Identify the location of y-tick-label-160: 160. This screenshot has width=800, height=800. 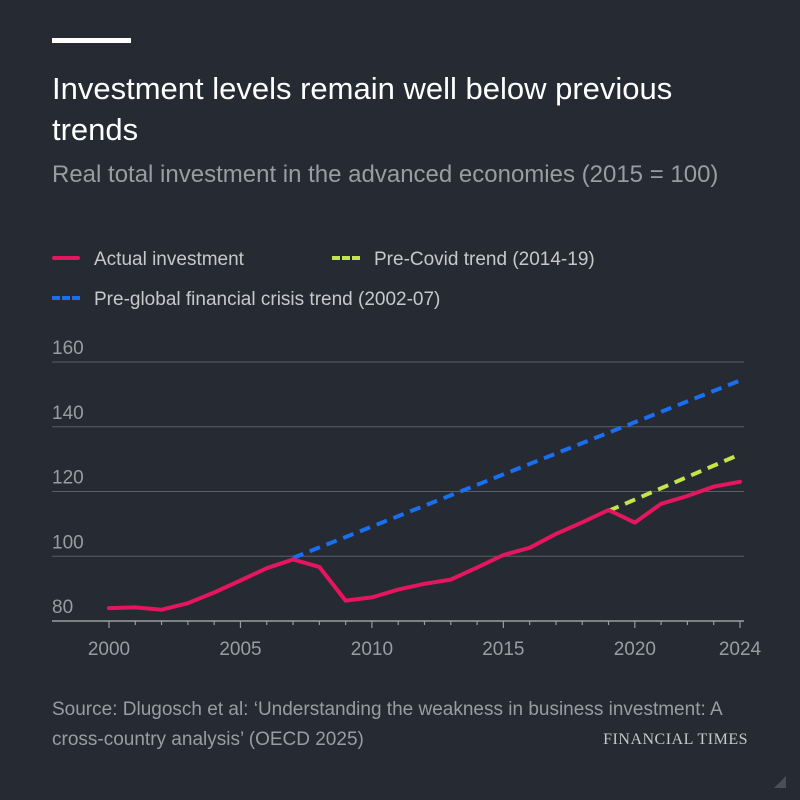
(68, 348).